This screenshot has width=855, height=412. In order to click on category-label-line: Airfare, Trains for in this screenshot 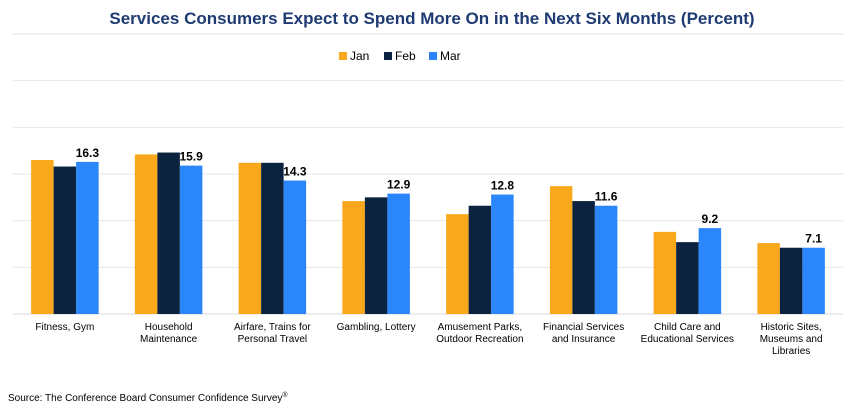, I will do `click(272, 327)`.